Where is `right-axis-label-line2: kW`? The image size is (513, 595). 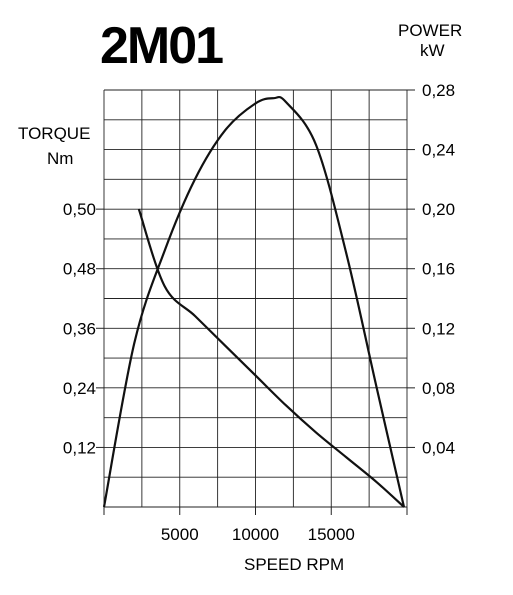
right-axis-label-line2: kW is located at coordinates (432, 50).